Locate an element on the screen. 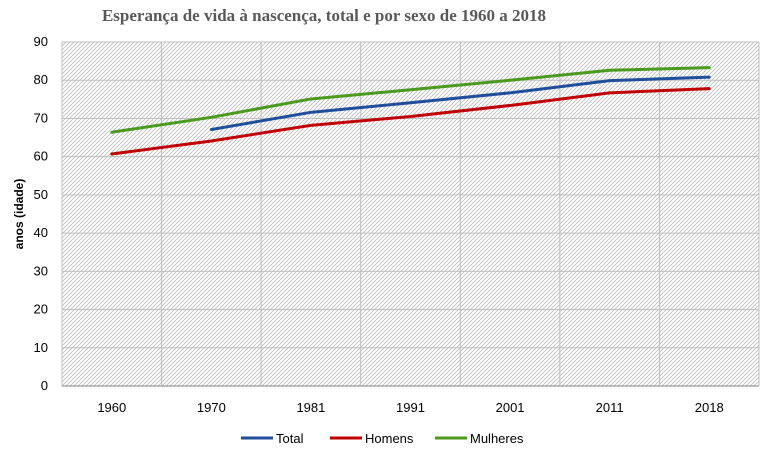  legend: Total Homens Mulheres is located at coordinates (382, 438).